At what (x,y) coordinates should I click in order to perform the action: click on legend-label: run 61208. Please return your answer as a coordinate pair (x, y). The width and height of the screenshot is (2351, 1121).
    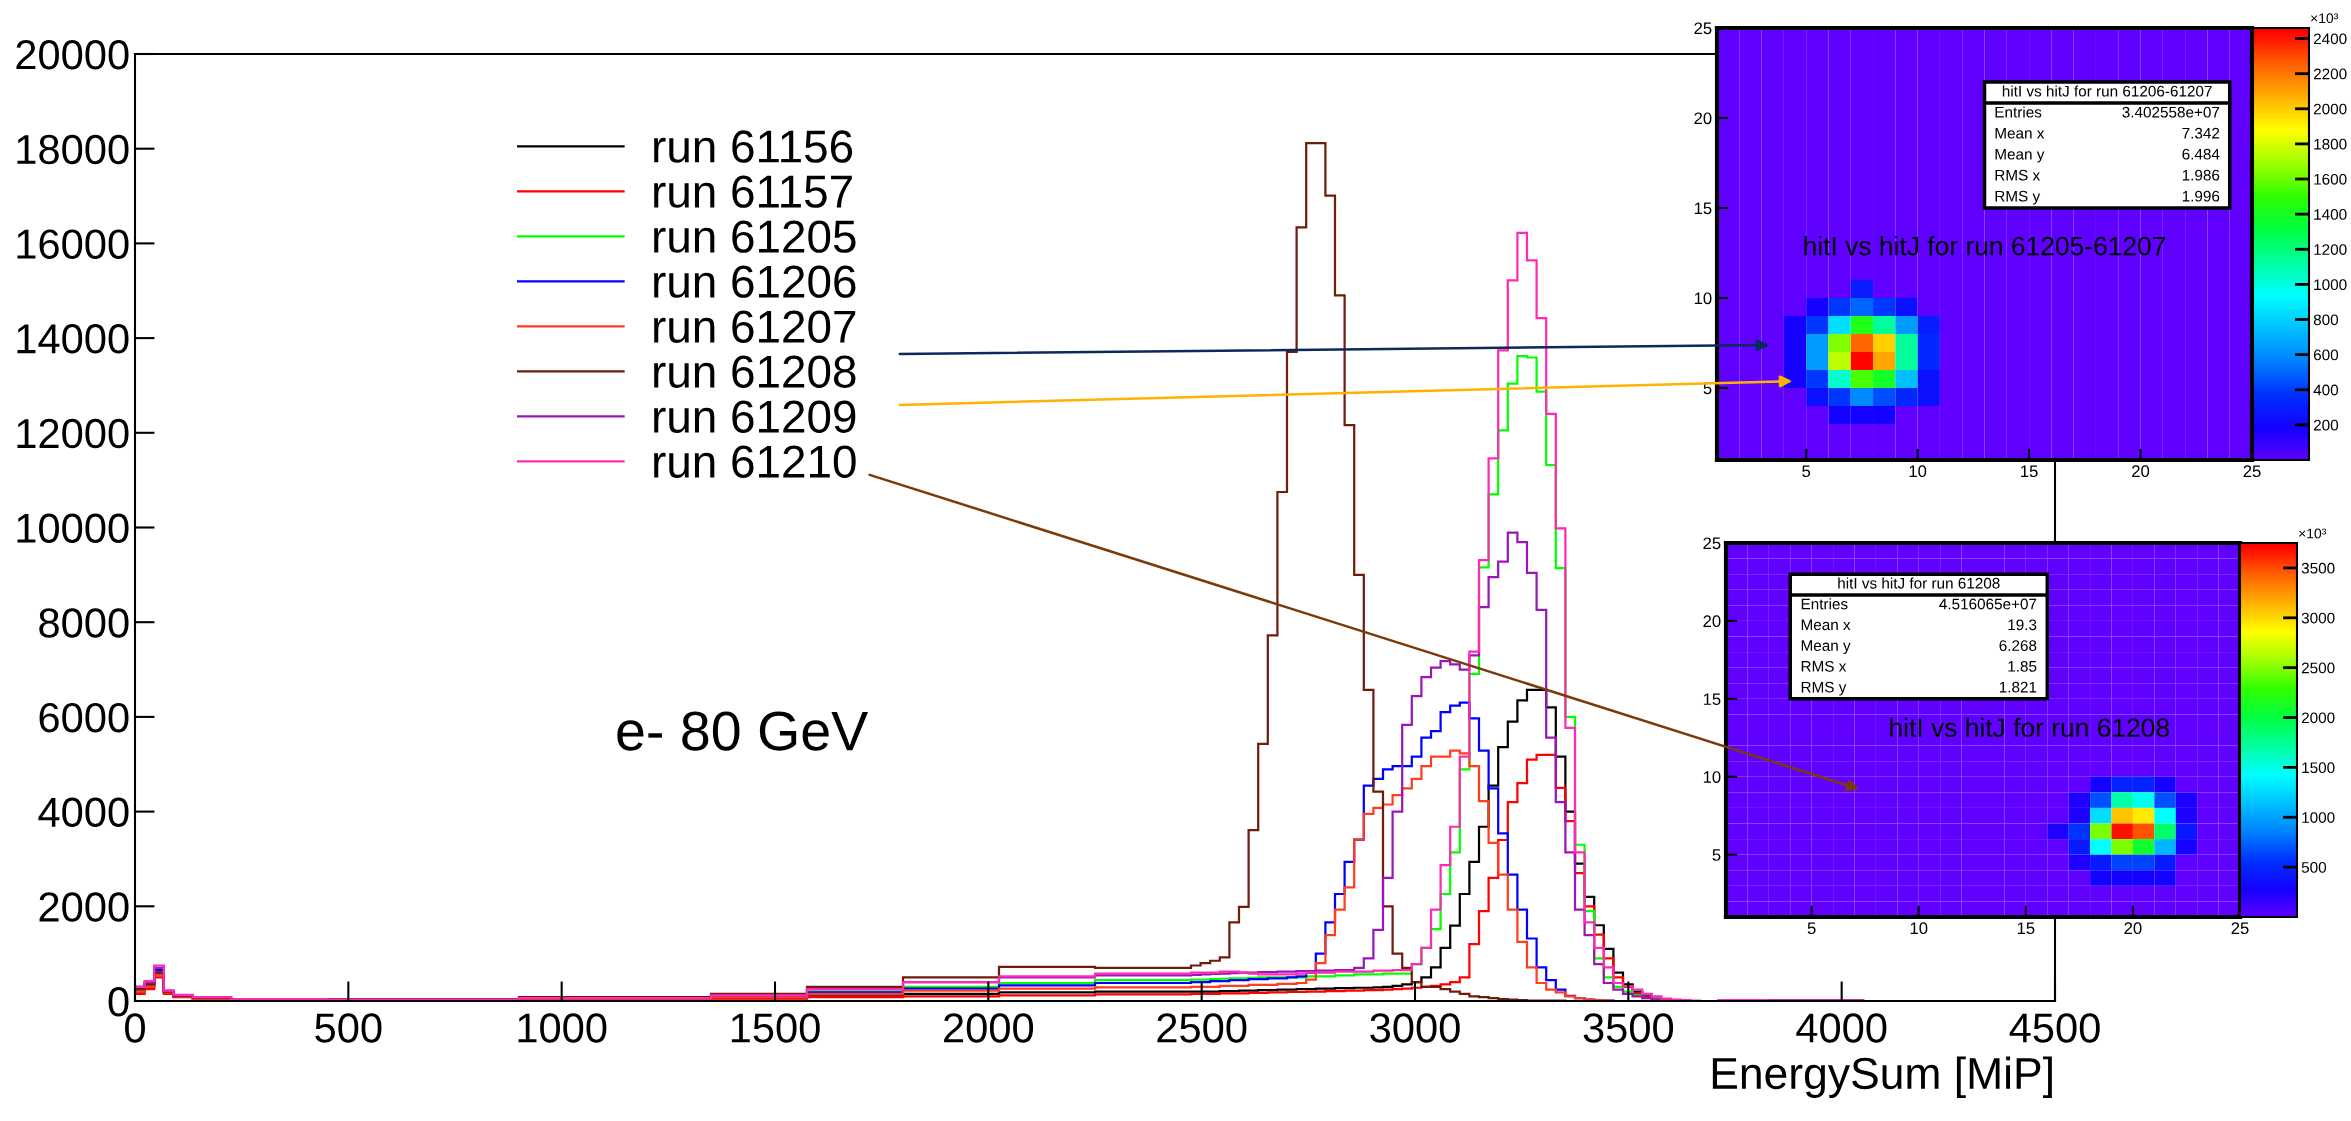
    Looking at the image, I should click on (755, 371).